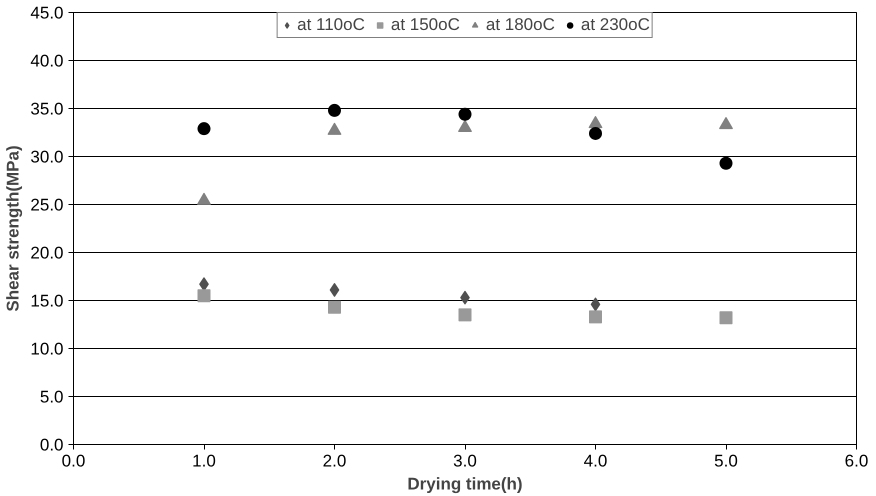 The image size is (876, 496). What do you see at coordinates (47, 301) in the screenshot?
I see `y-tick-label: 15.0` at bounding box center [47, 301].